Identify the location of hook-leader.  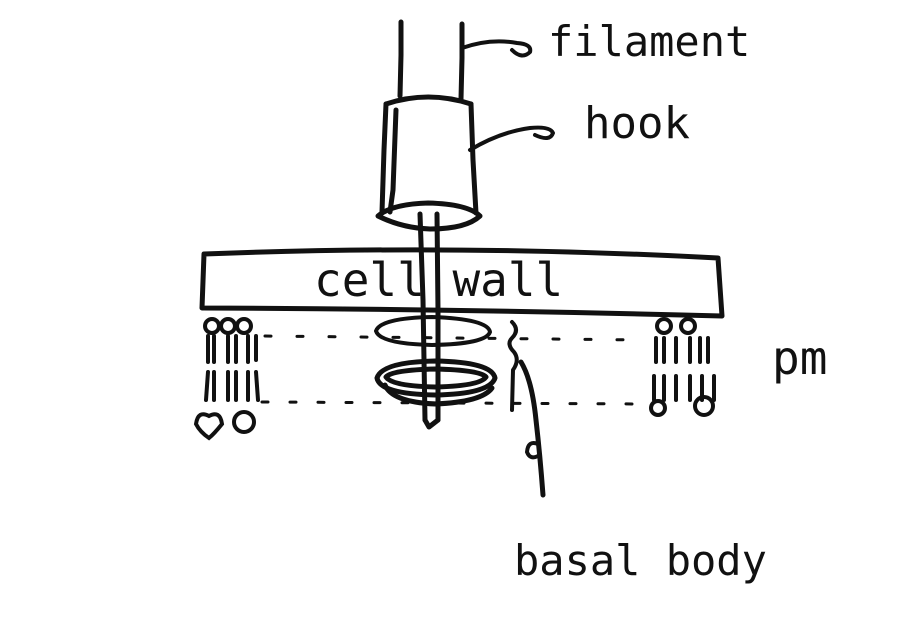
(511, 138).